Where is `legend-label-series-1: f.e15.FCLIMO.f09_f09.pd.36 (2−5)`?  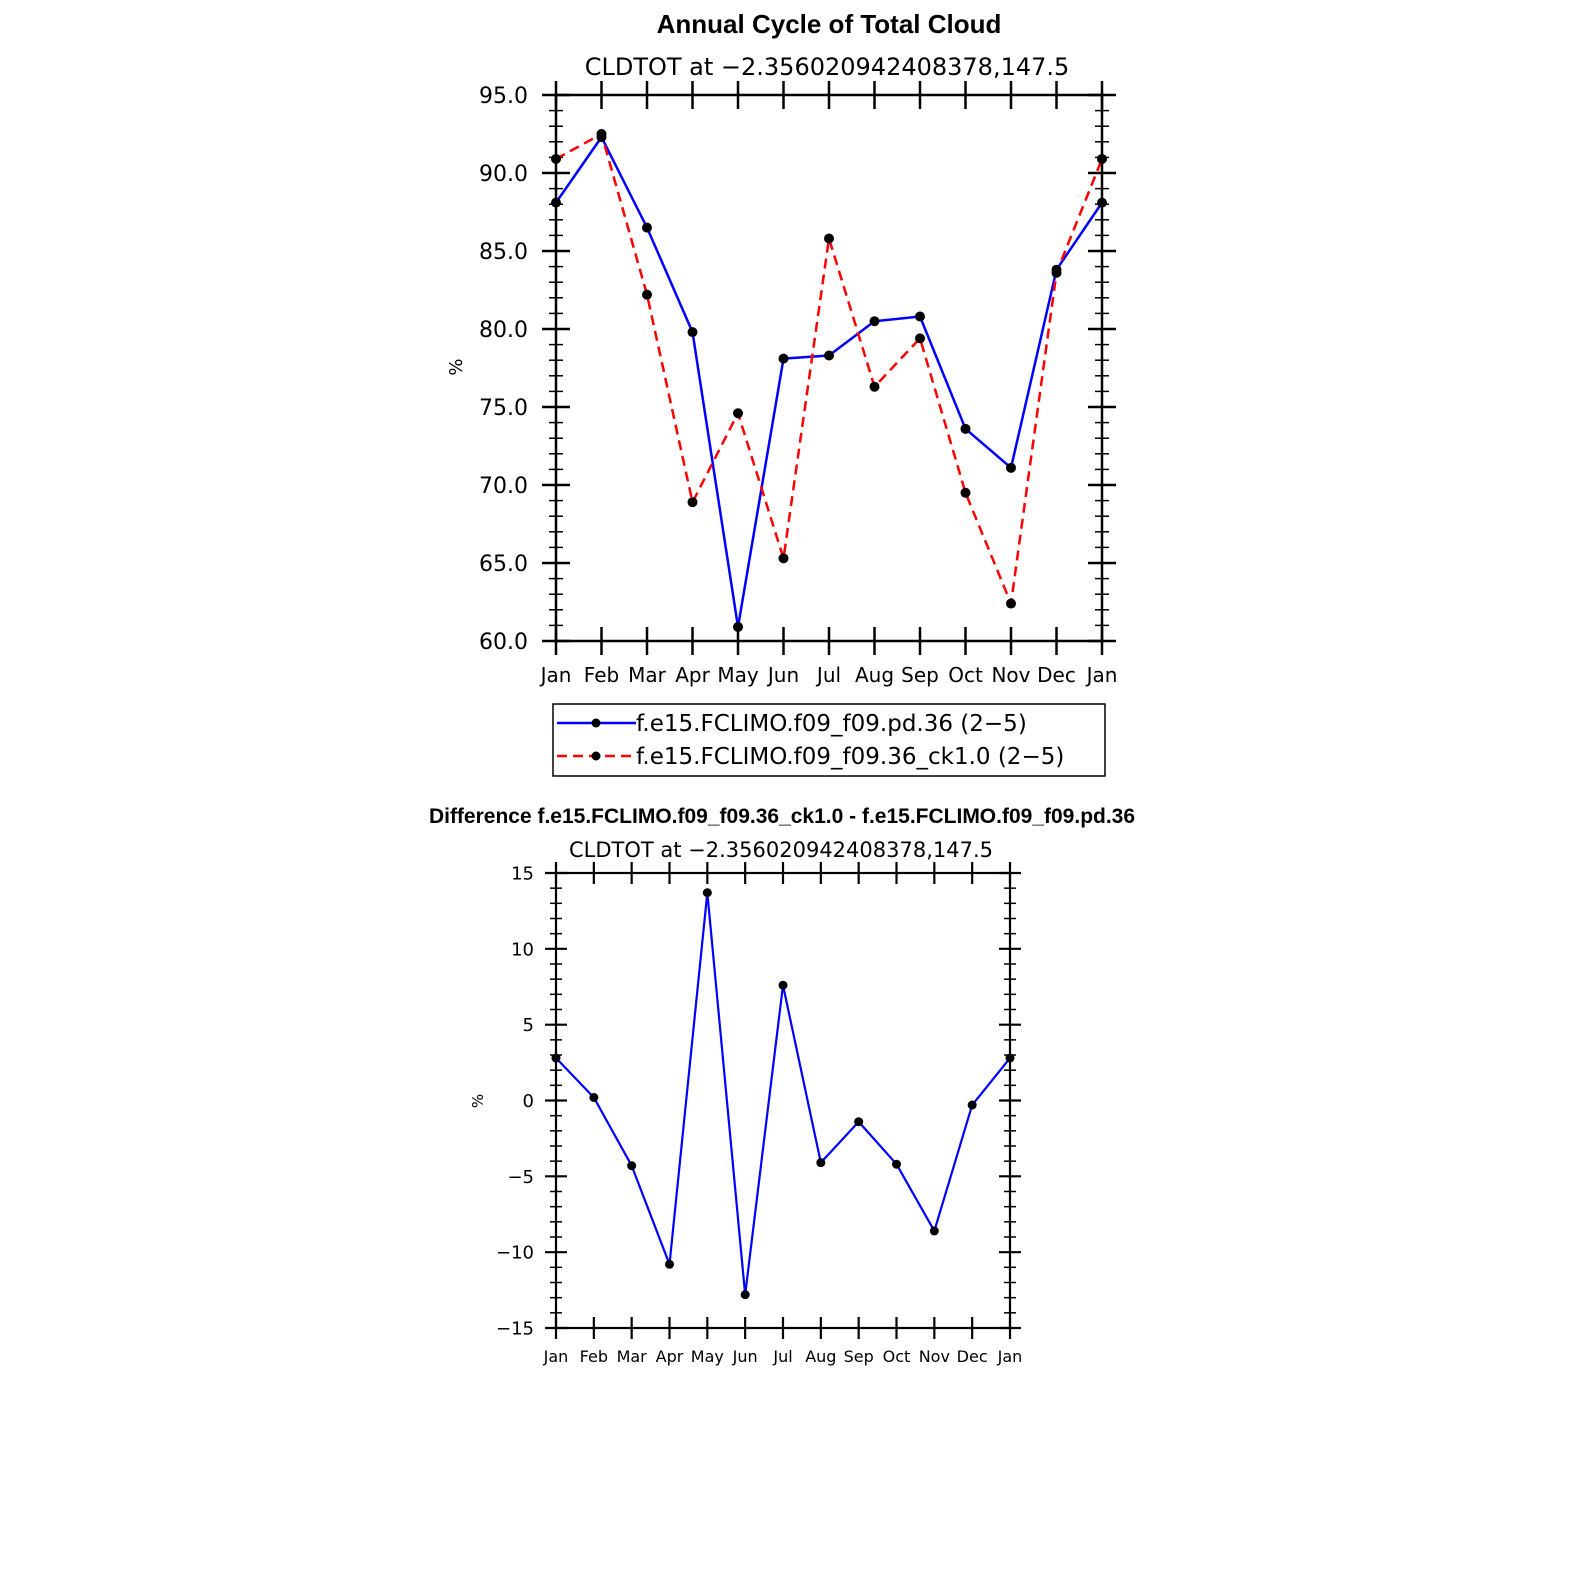
legend-label-series-1: f.e15.FCLIMO.f09_f09.pd.36 (2−5) is located at coordinates (831, 724).